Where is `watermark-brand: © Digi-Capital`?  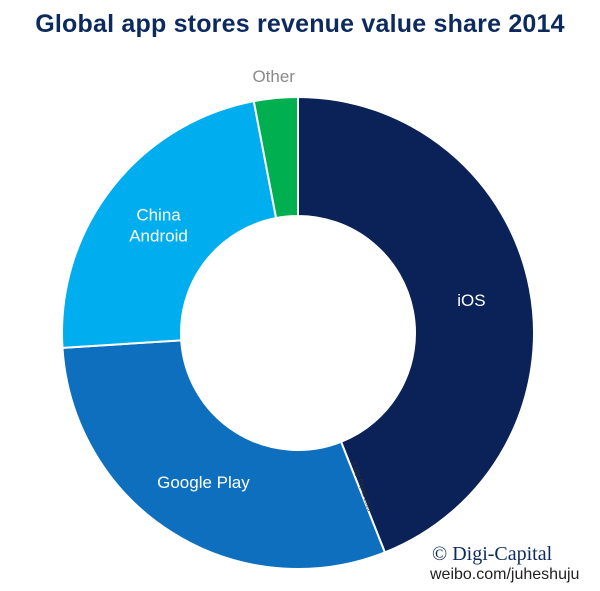 watermark-brand: © Digi-Capital is located at coordinates (492, 554).